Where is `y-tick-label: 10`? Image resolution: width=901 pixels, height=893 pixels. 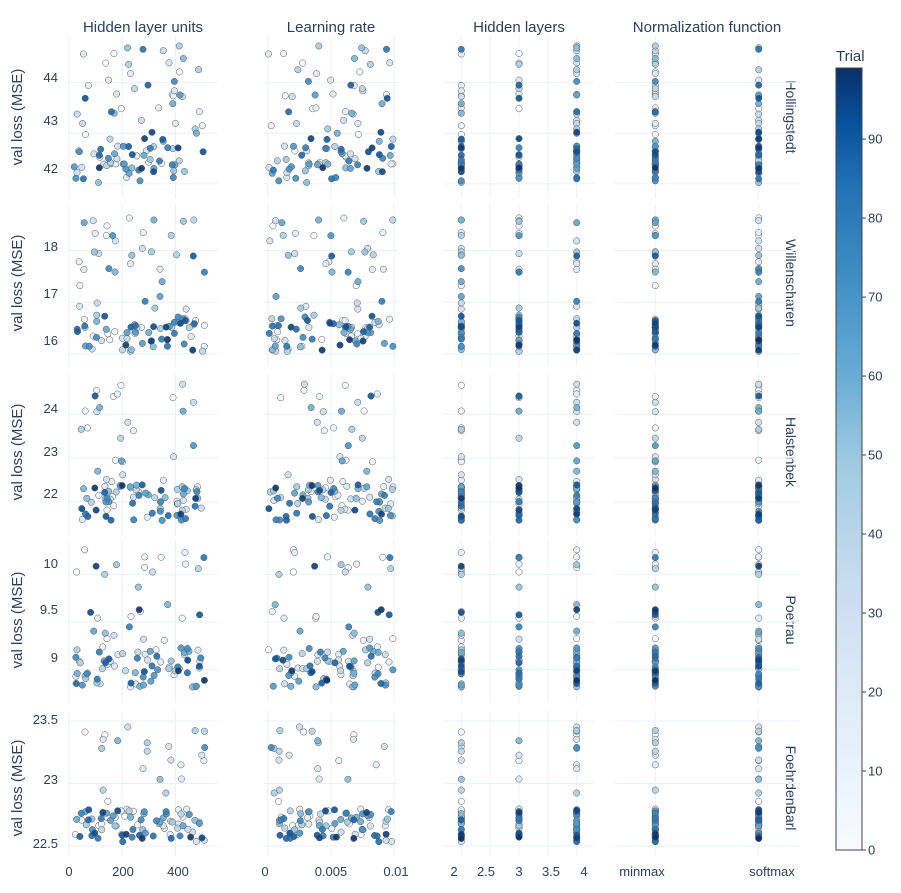 y-tick-label: 10 is located at coordinates (51, 563).